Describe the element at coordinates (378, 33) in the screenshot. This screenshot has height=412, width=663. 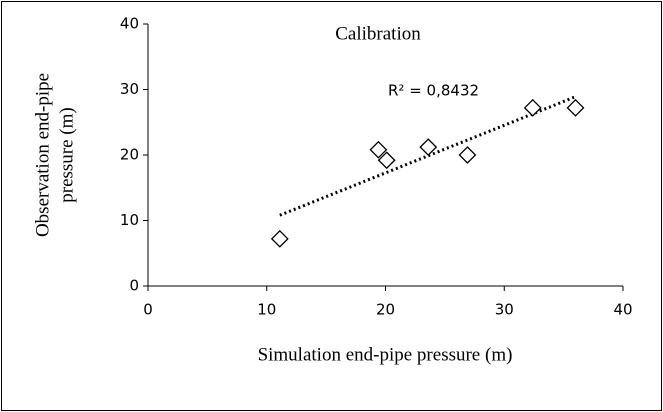
I see `chart-title: Calibration` at that location.